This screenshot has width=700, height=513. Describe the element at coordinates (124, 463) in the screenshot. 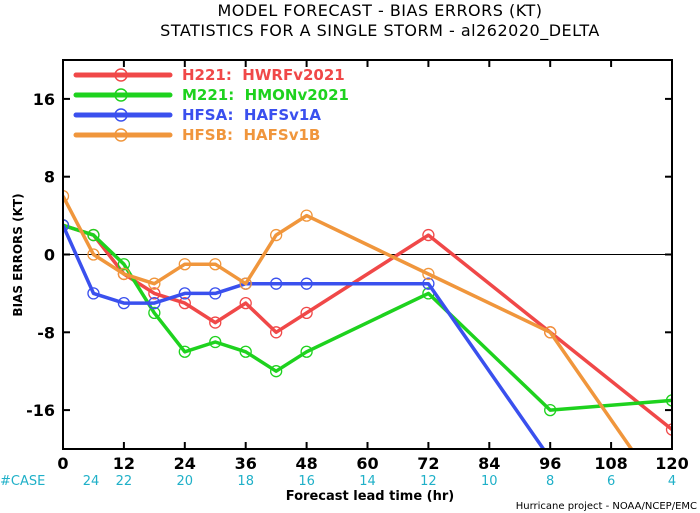

I see `x-tick-label: 12` at that location.